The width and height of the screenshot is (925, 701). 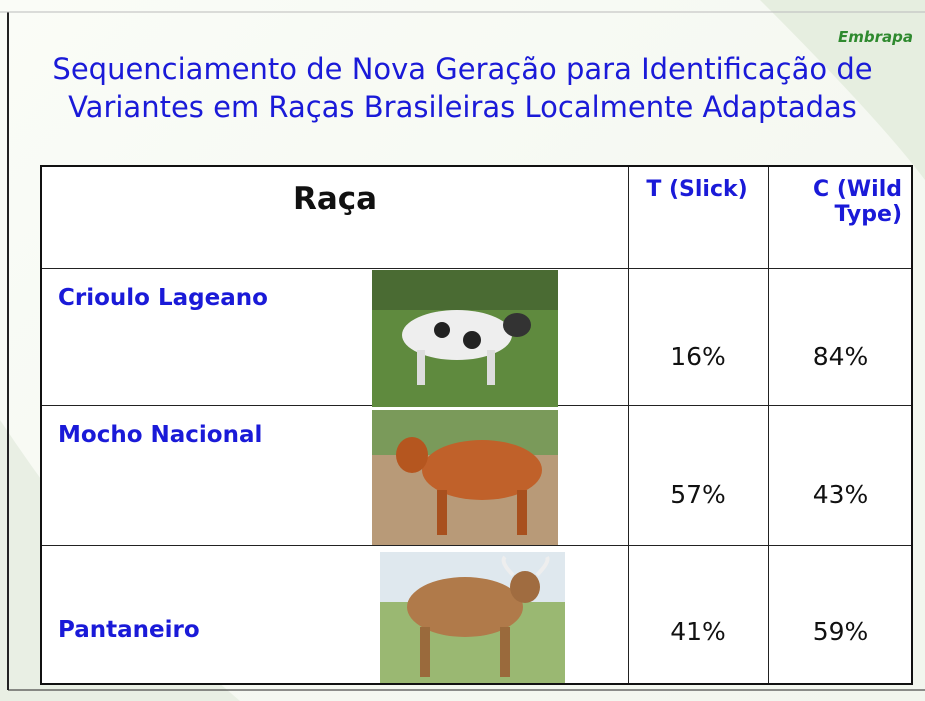 I want to click on cell: 16%, so click(x=698, y=356).